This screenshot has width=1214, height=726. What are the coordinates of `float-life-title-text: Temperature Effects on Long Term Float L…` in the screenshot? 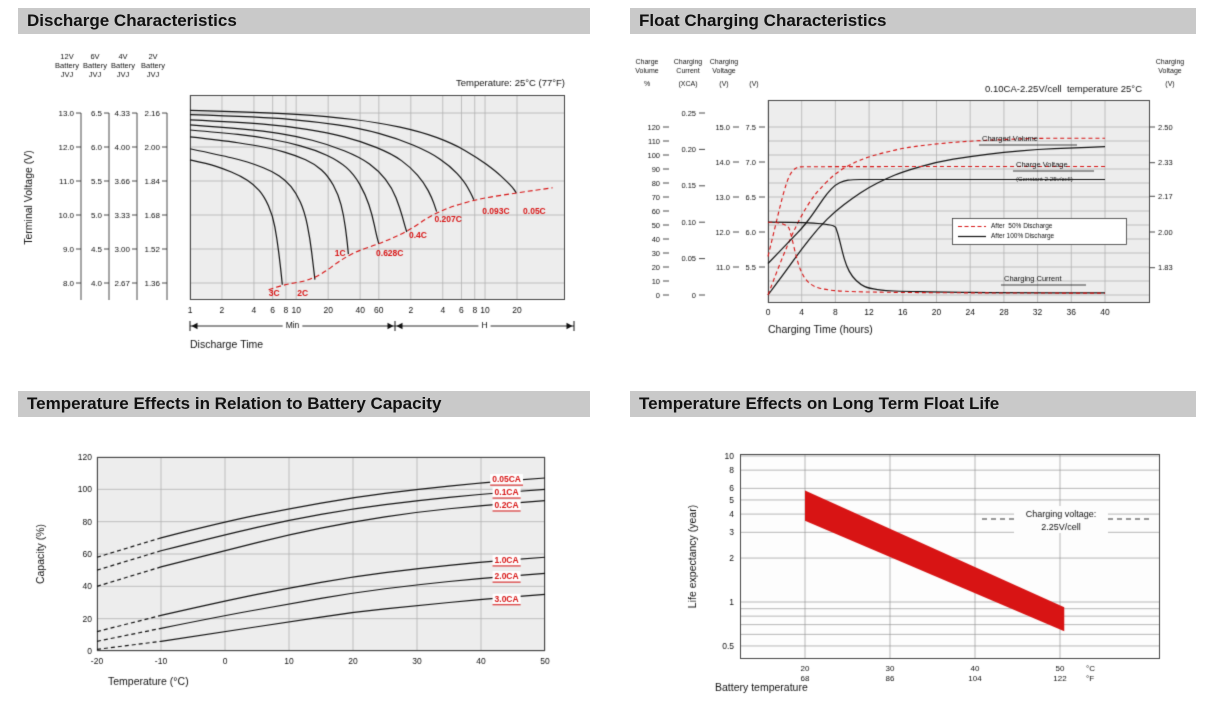 It's located at (819, 403).